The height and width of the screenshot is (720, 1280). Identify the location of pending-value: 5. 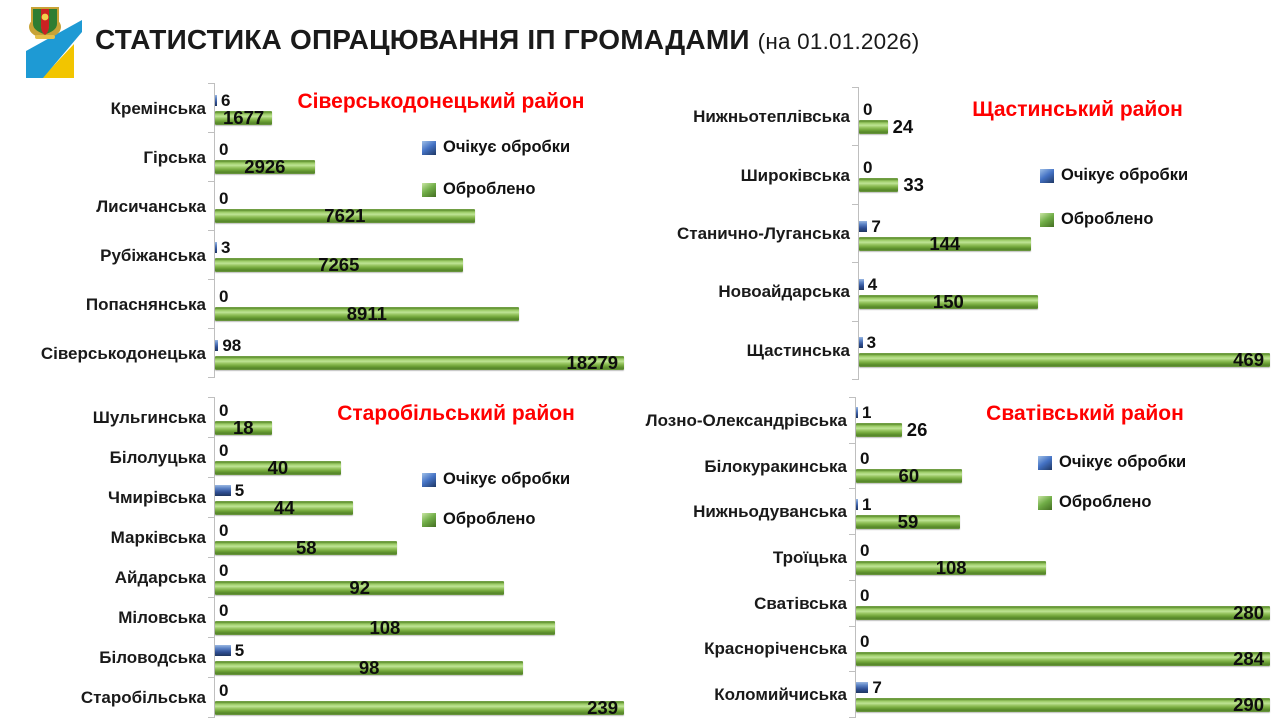
(239, 650).